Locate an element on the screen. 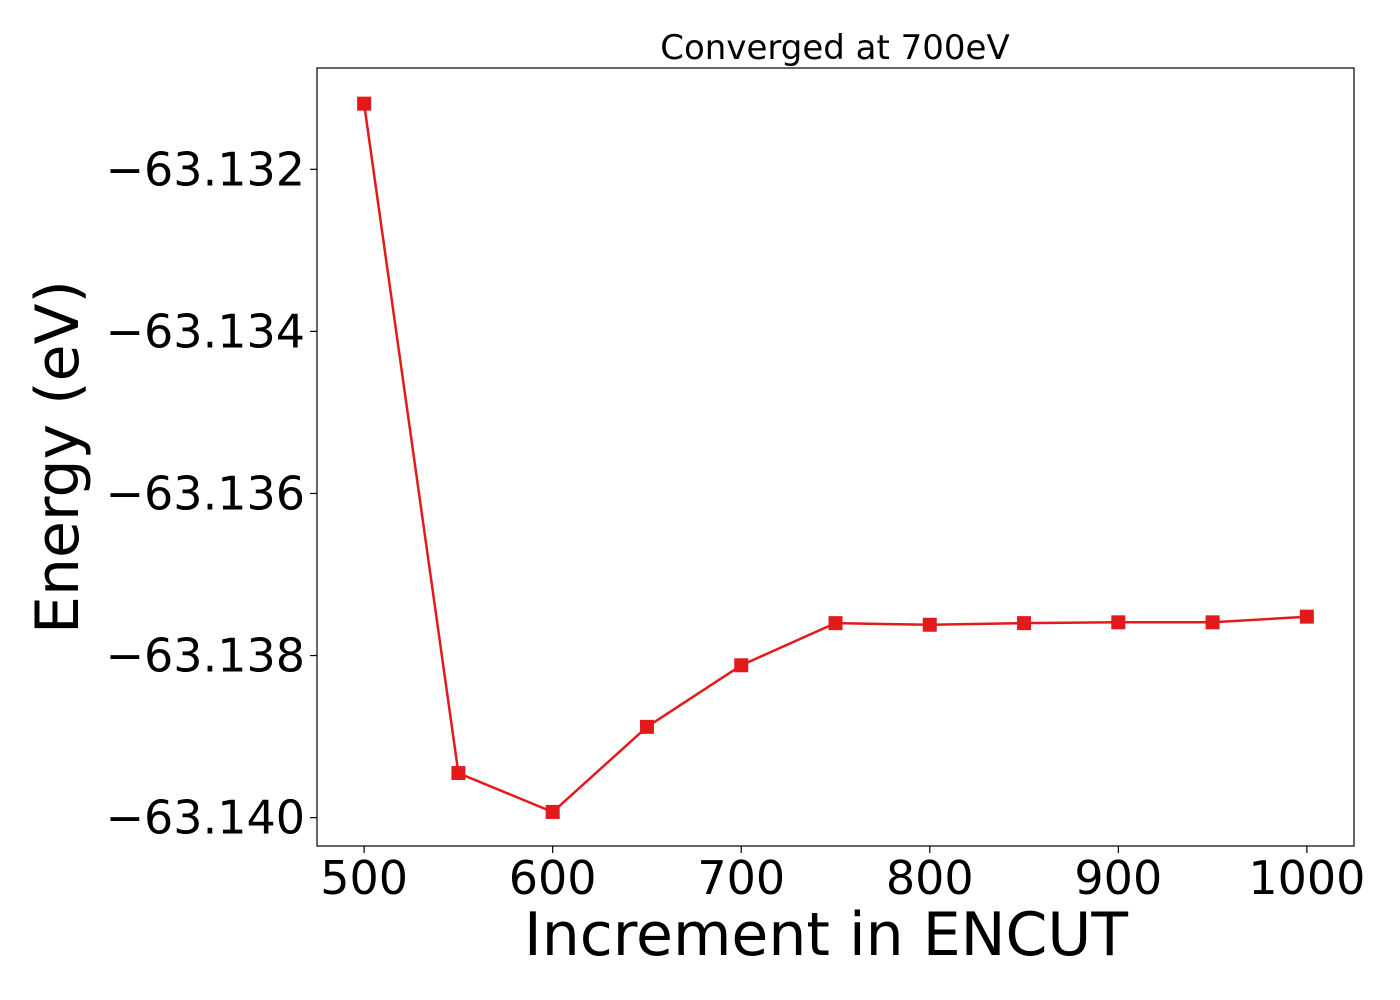 This screenshot has width=1400, height=1000. x-tick-label: 500 is located at coordinates (364, 878).